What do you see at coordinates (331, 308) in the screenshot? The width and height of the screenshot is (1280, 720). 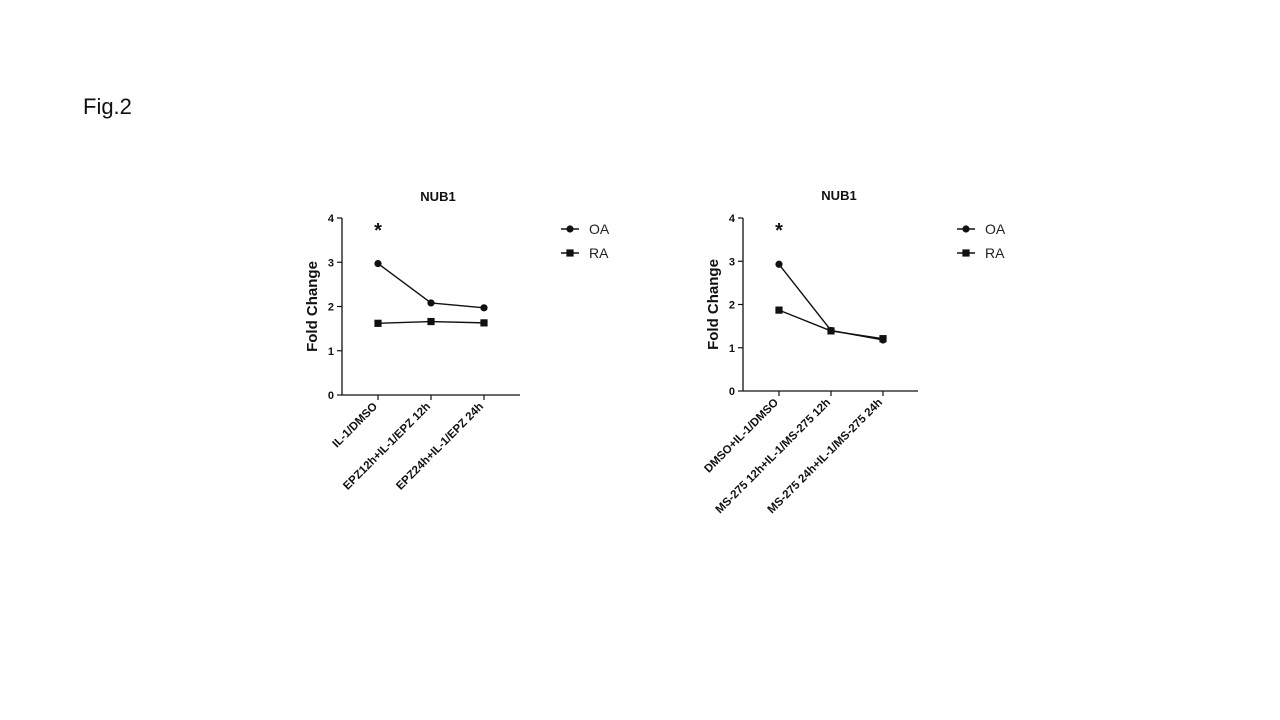 I see `chart-1-y-tick-label: 2` at bounding box center [331, 308].